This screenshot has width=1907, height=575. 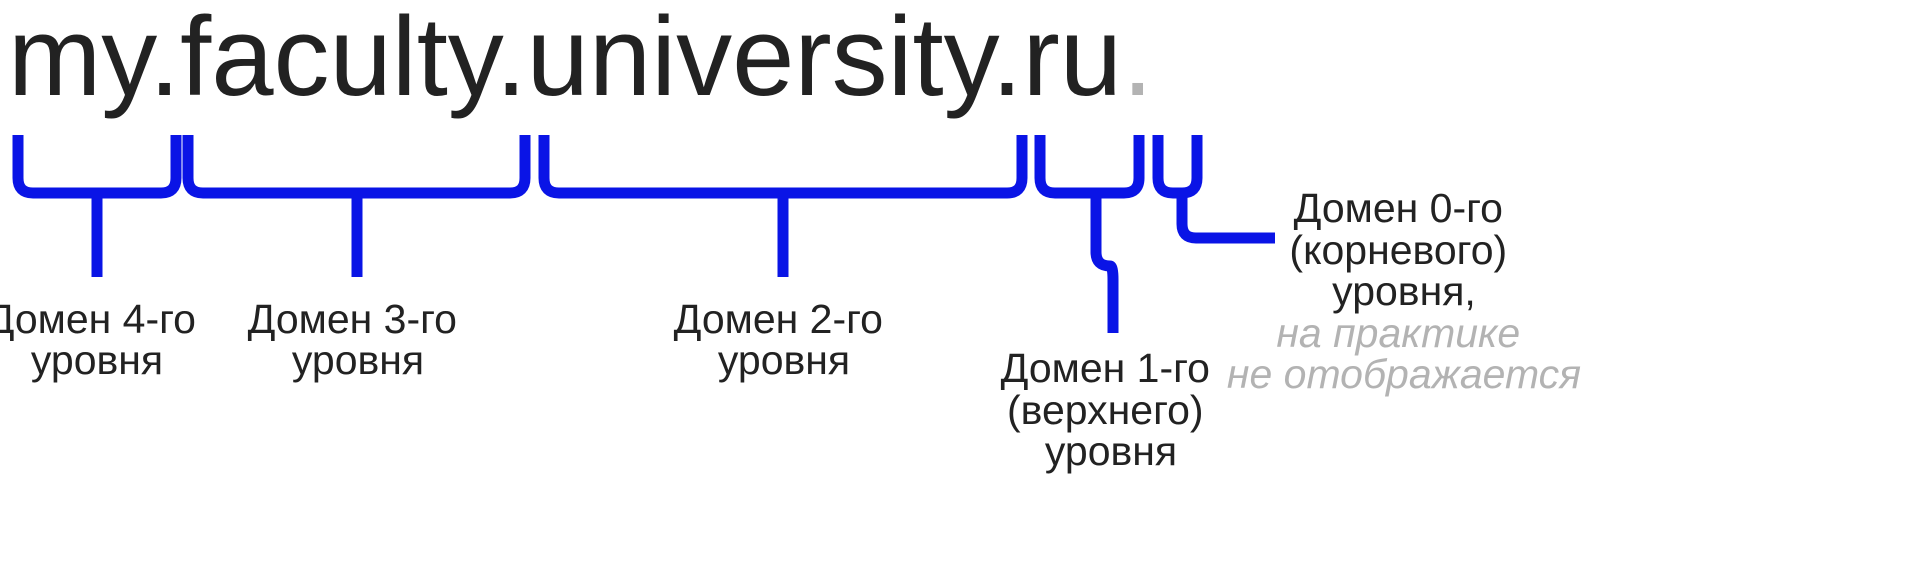 I want to click on domain-name: my.faculty.university.ru., so click(x=580, y=59).